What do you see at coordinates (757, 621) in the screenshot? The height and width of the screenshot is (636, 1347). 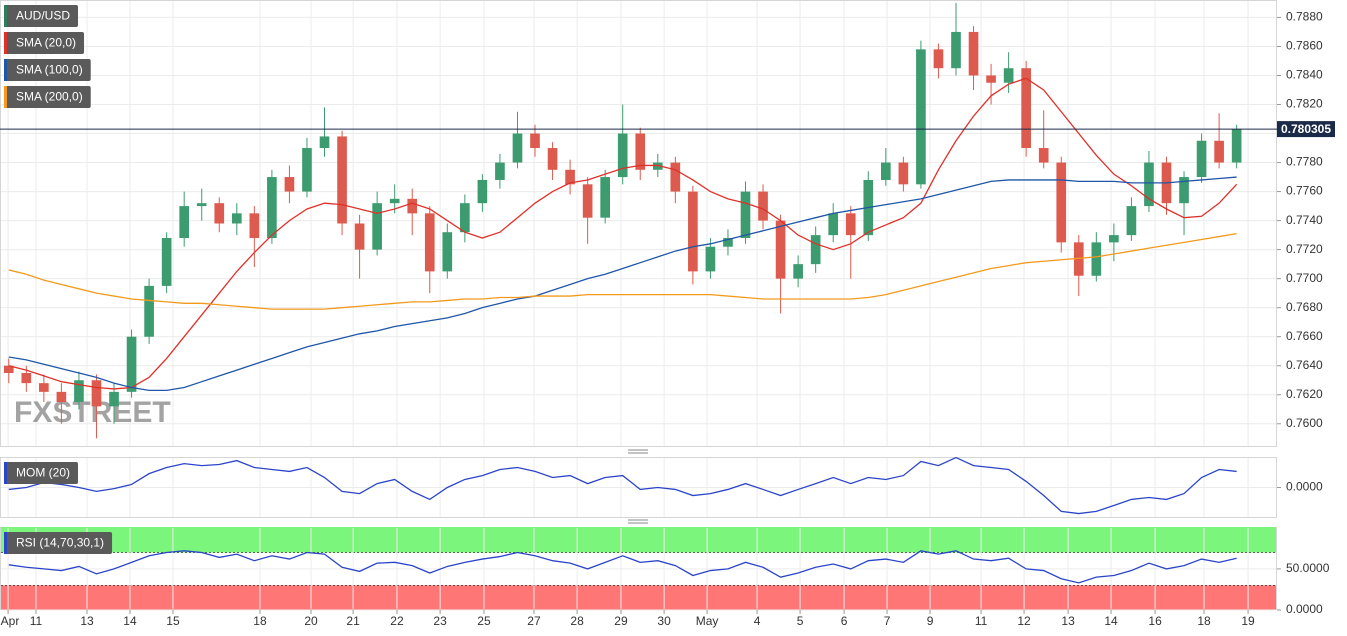 I see `x-tick-label: 4` at bounding box center [757, 621].